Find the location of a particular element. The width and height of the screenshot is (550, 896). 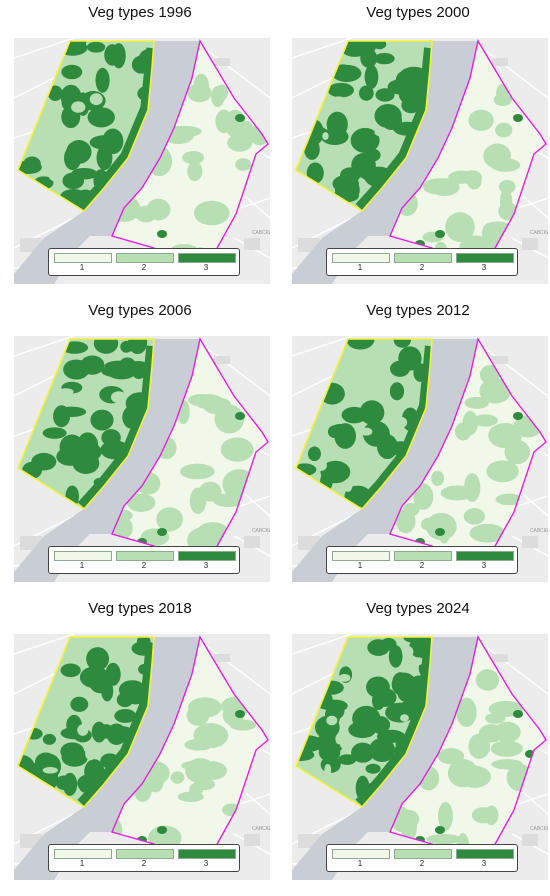

panel-title: Veg types 2024 is located at coordinates (418, 608).